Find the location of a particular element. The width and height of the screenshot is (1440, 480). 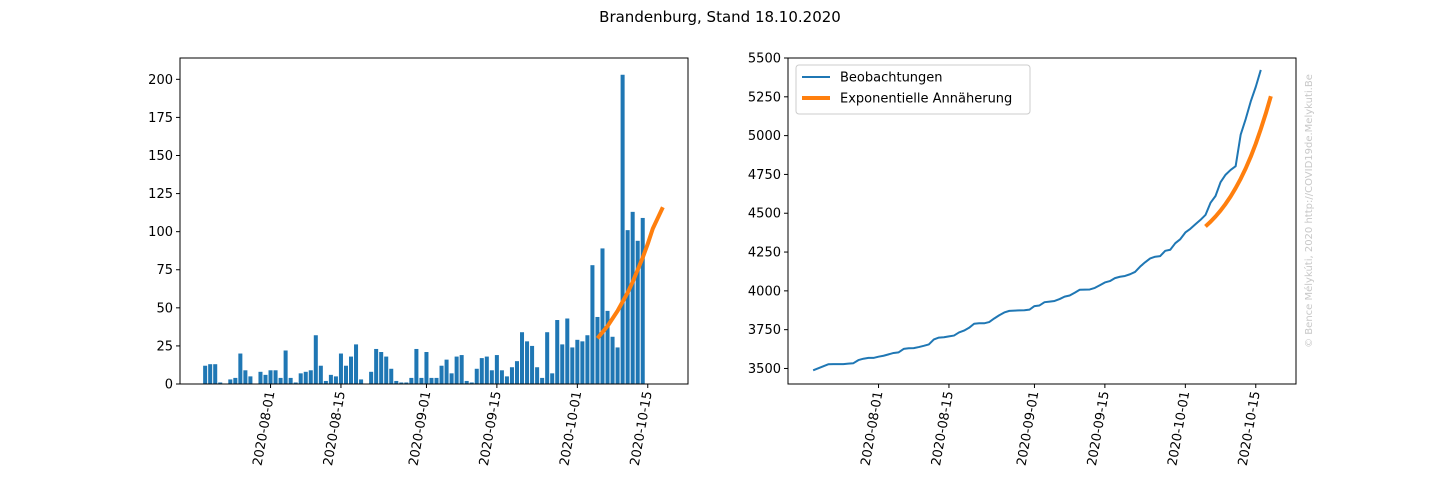

fit-line-left is located at coordinates (630, 273).